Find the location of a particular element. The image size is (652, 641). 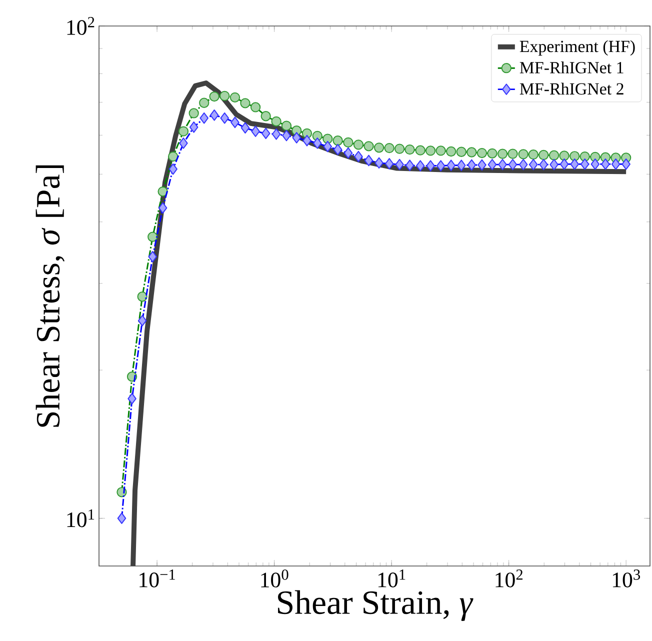

legend-label: MF-RhIGNet 1 is located at coordinates (572, 67).